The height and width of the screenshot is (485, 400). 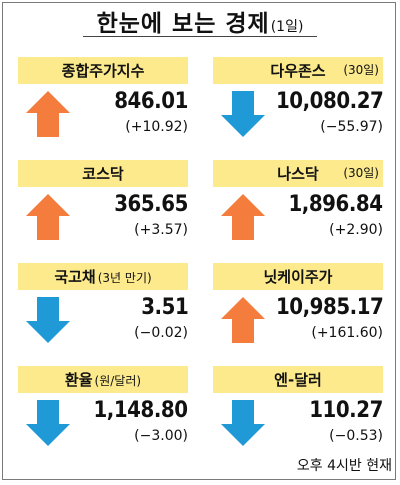 What do you see at coordinates (298, 416) in the screenshot?
I see `indicator-yen-dollar: 엔-달러 110.27 (−0.53)` at bounding box center [298, 416].